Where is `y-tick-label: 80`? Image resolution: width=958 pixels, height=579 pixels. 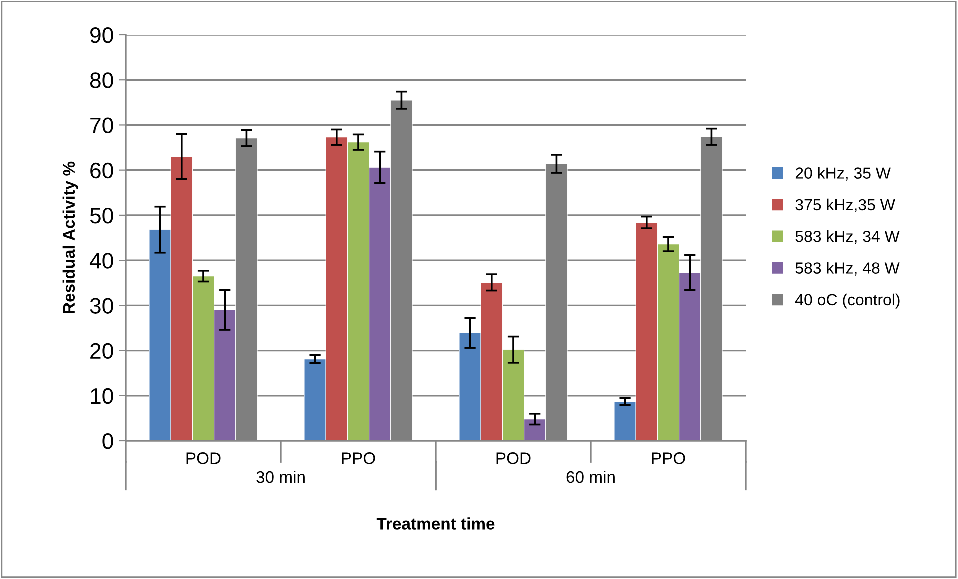 y-tick-label: 80 is located at coordinates (102, 80).